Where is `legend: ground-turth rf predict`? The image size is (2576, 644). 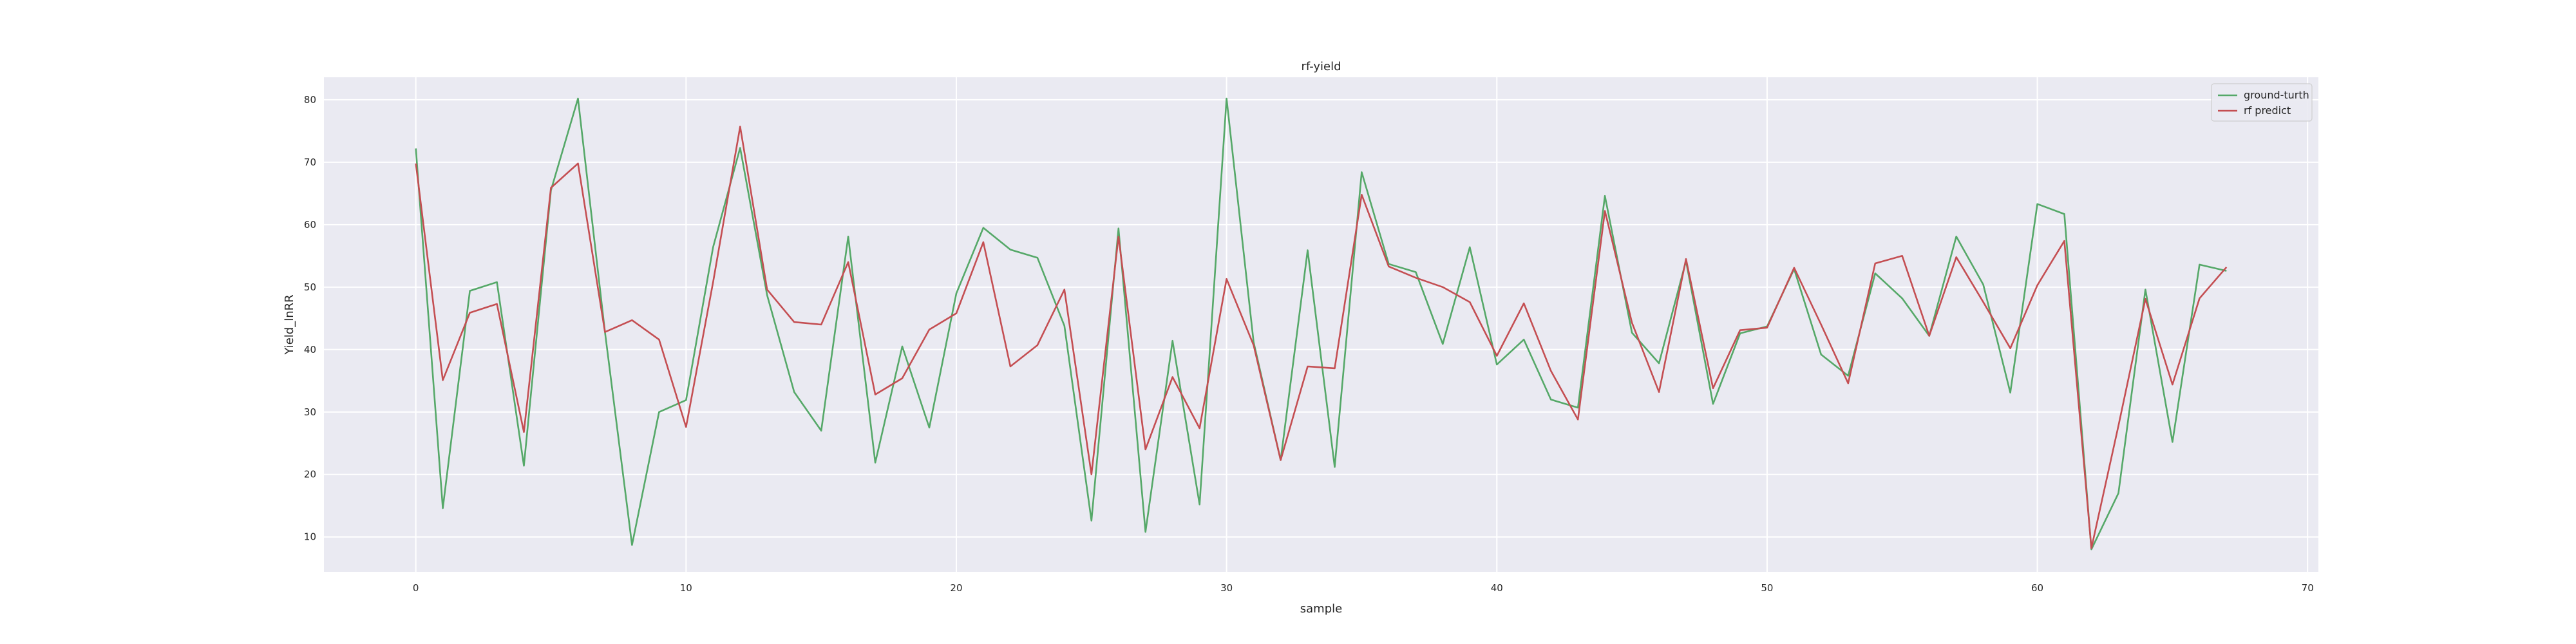
legend: ground-turth rf predict is located at coordinates (2262, 103).